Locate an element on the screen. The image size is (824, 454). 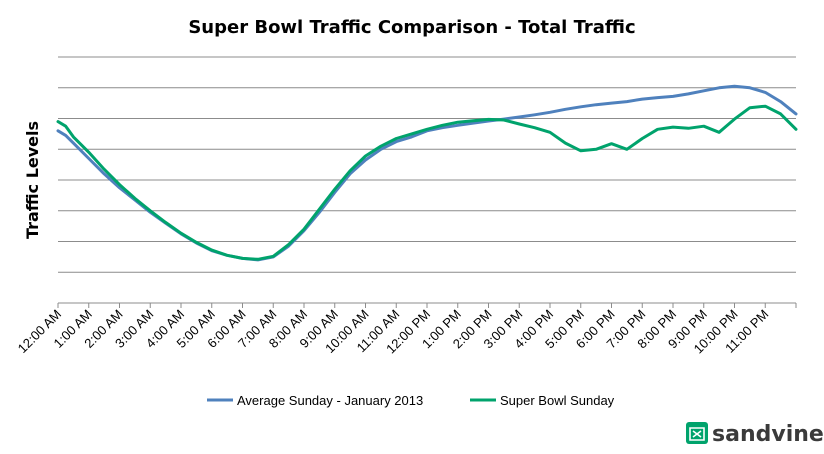
x-tick-label-0: 12:00 AM is located at coordinates (39, 331).